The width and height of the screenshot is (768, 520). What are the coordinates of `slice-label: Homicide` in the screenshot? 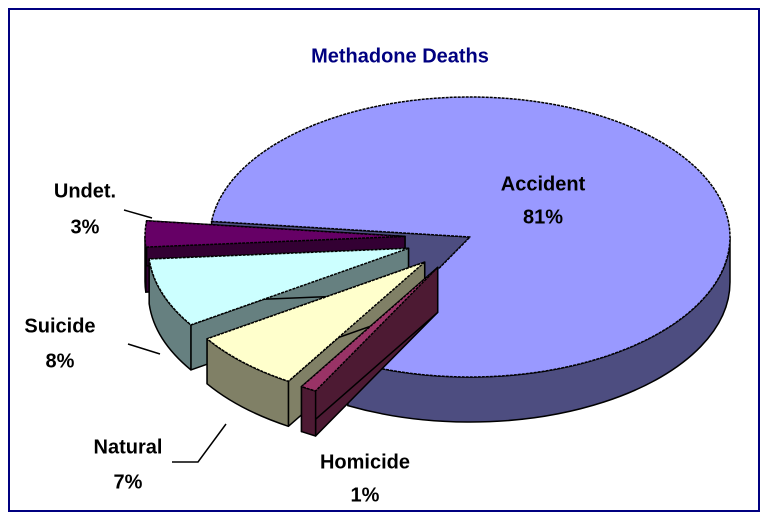 It's located at (365, 462).